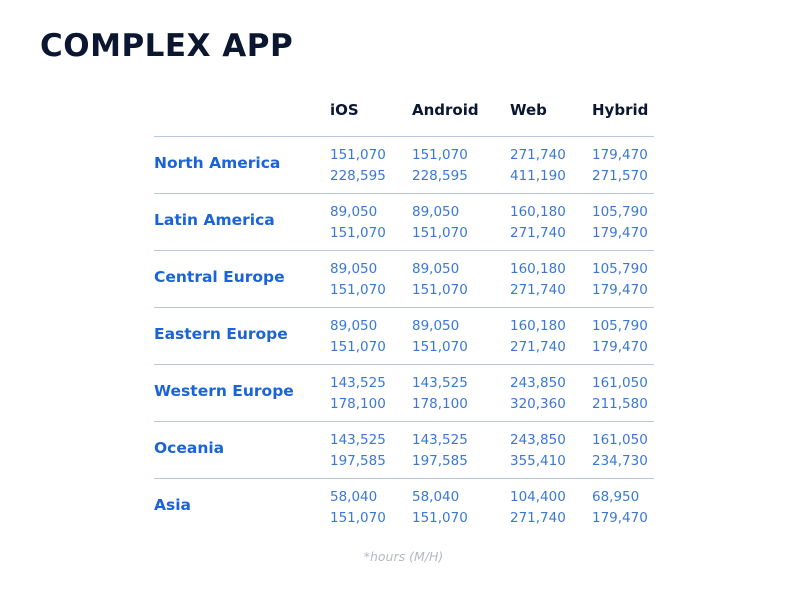 The height and width of the screenshot is (593, 807). Describe the element at coordinates (217, 163) in the screenshot. I see `region-label: North America` at that location.